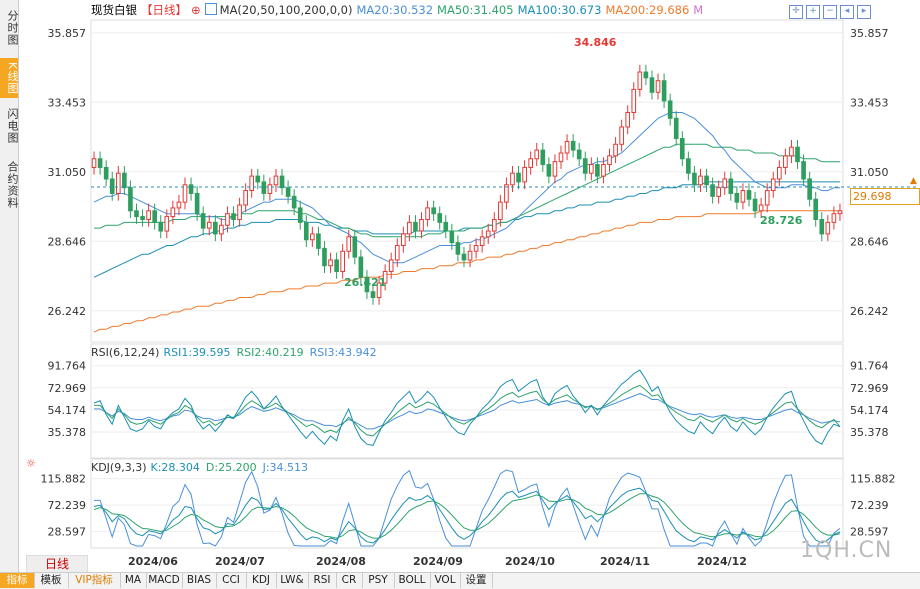 The width and height of the screenshot is (920, 589). I want to click on add-icon: ⊕, so click(196, 10).